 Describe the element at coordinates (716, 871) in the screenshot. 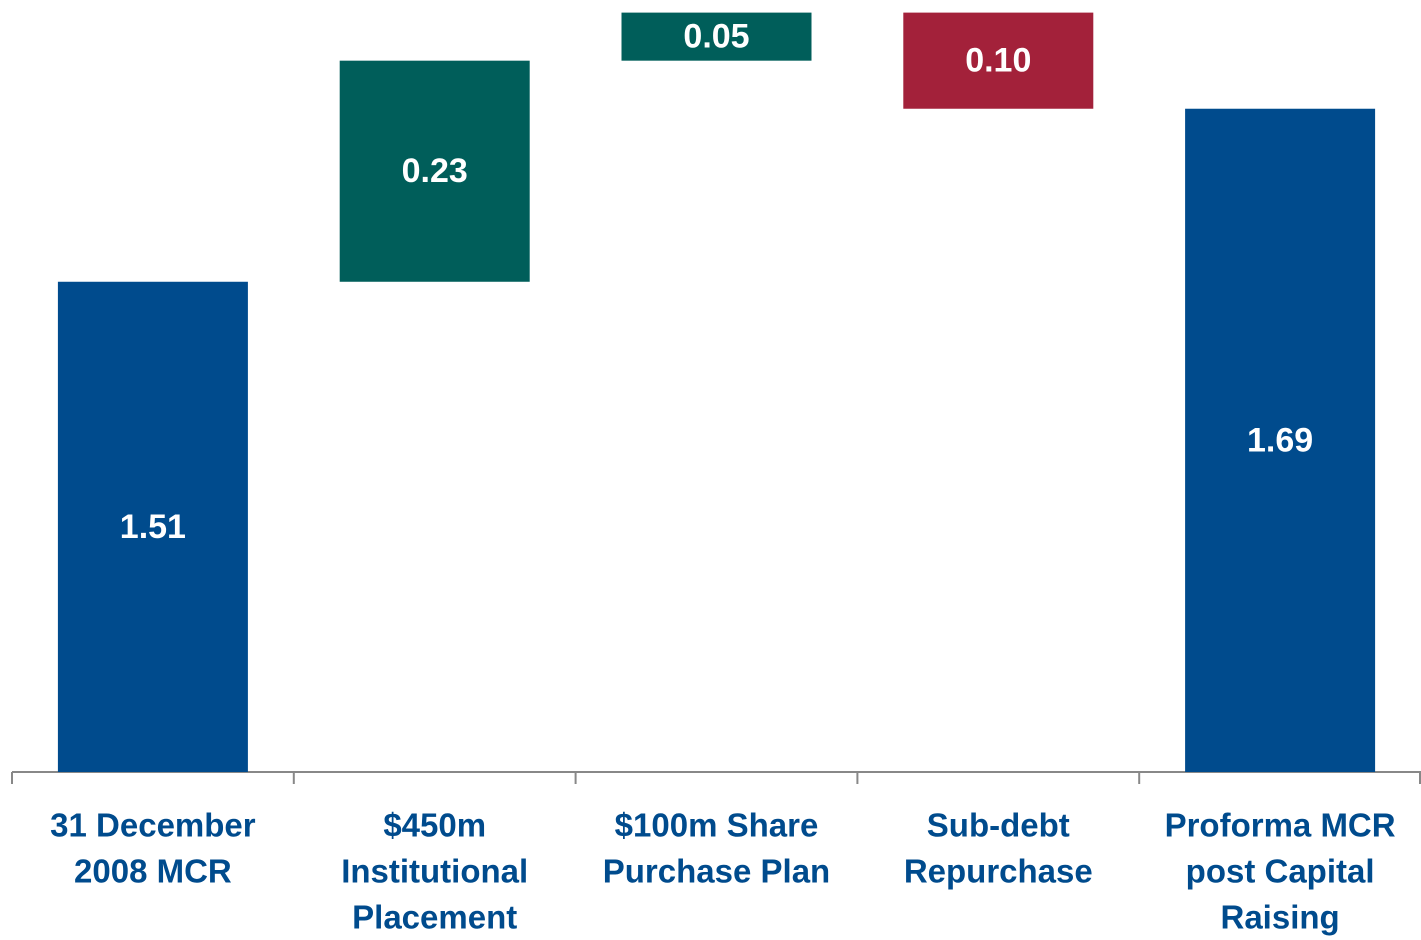

I see `x-tick-label: Purchase Plan` at that location.